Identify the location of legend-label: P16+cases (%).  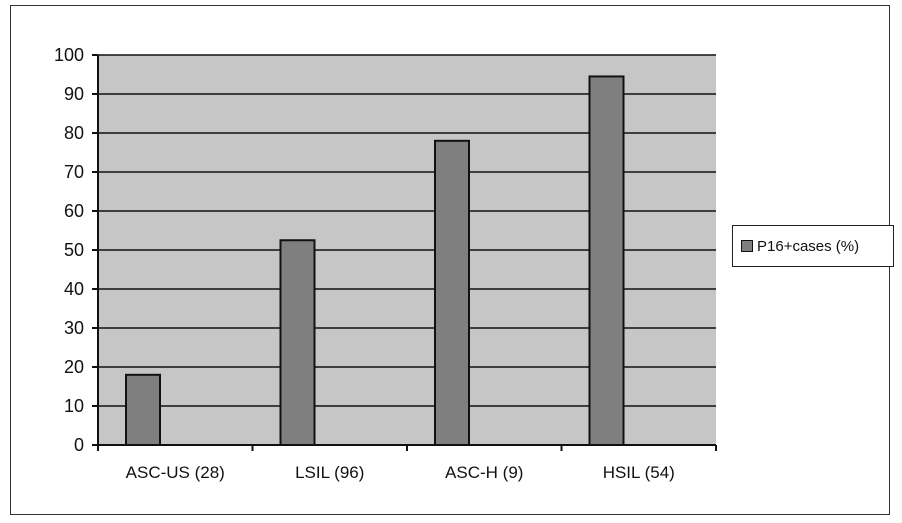
(808, 246).